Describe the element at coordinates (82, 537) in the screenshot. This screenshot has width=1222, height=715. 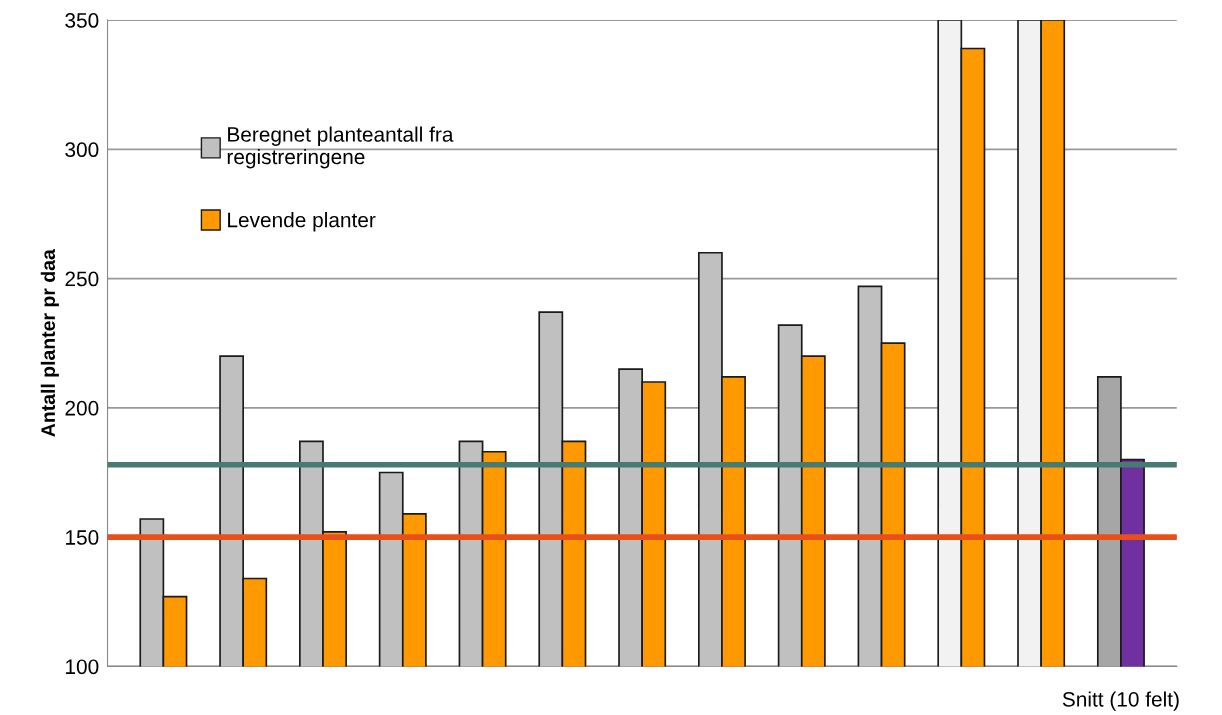
I see `y-tick-label: 150` at that location.